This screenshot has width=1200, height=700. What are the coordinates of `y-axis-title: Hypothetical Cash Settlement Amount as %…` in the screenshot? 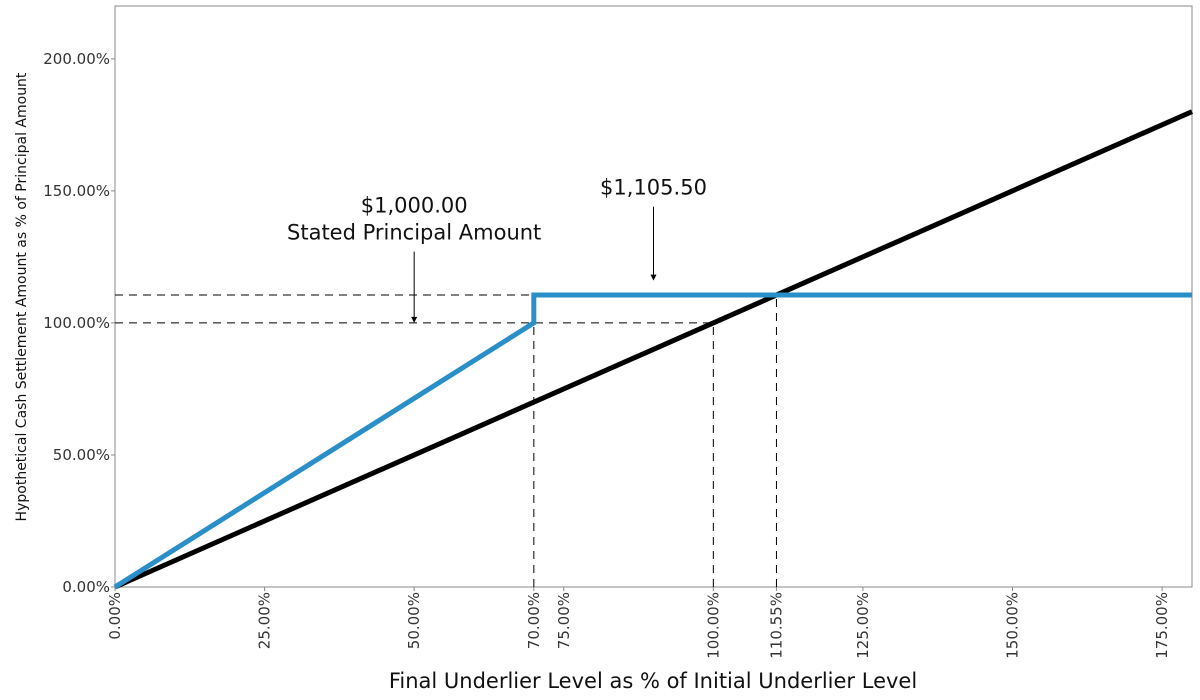 It's located at (22, 296).